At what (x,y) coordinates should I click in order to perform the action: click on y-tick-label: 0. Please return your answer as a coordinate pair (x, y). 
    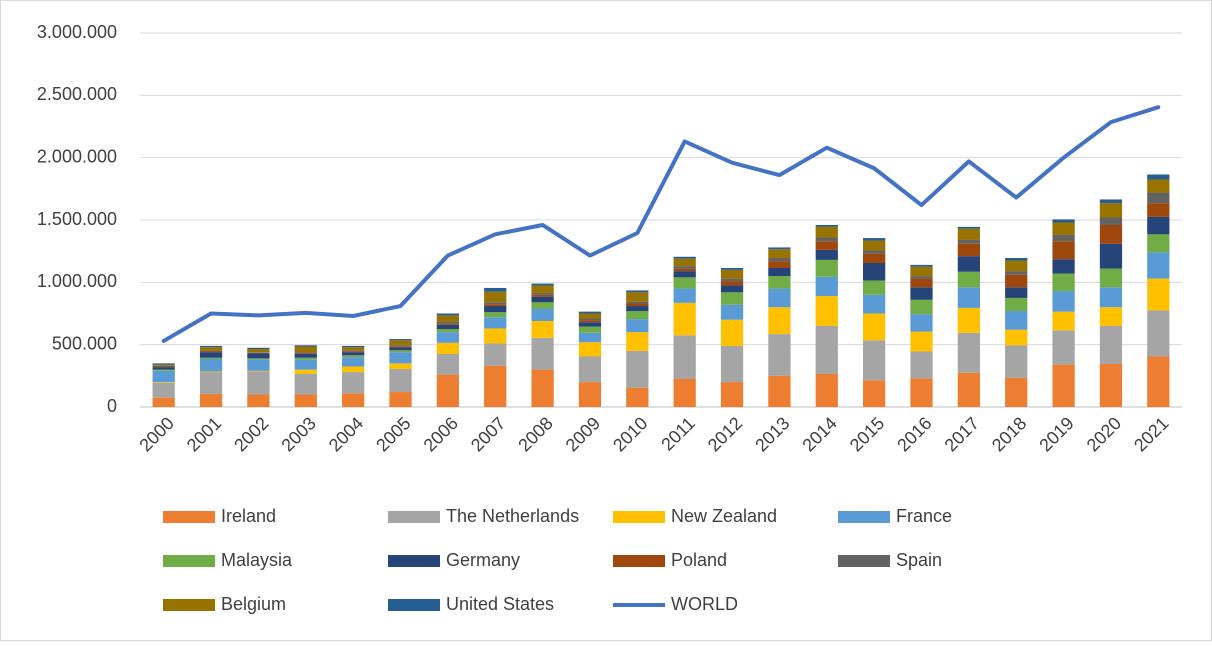
    Looking at the image, I should click on (112, 406).